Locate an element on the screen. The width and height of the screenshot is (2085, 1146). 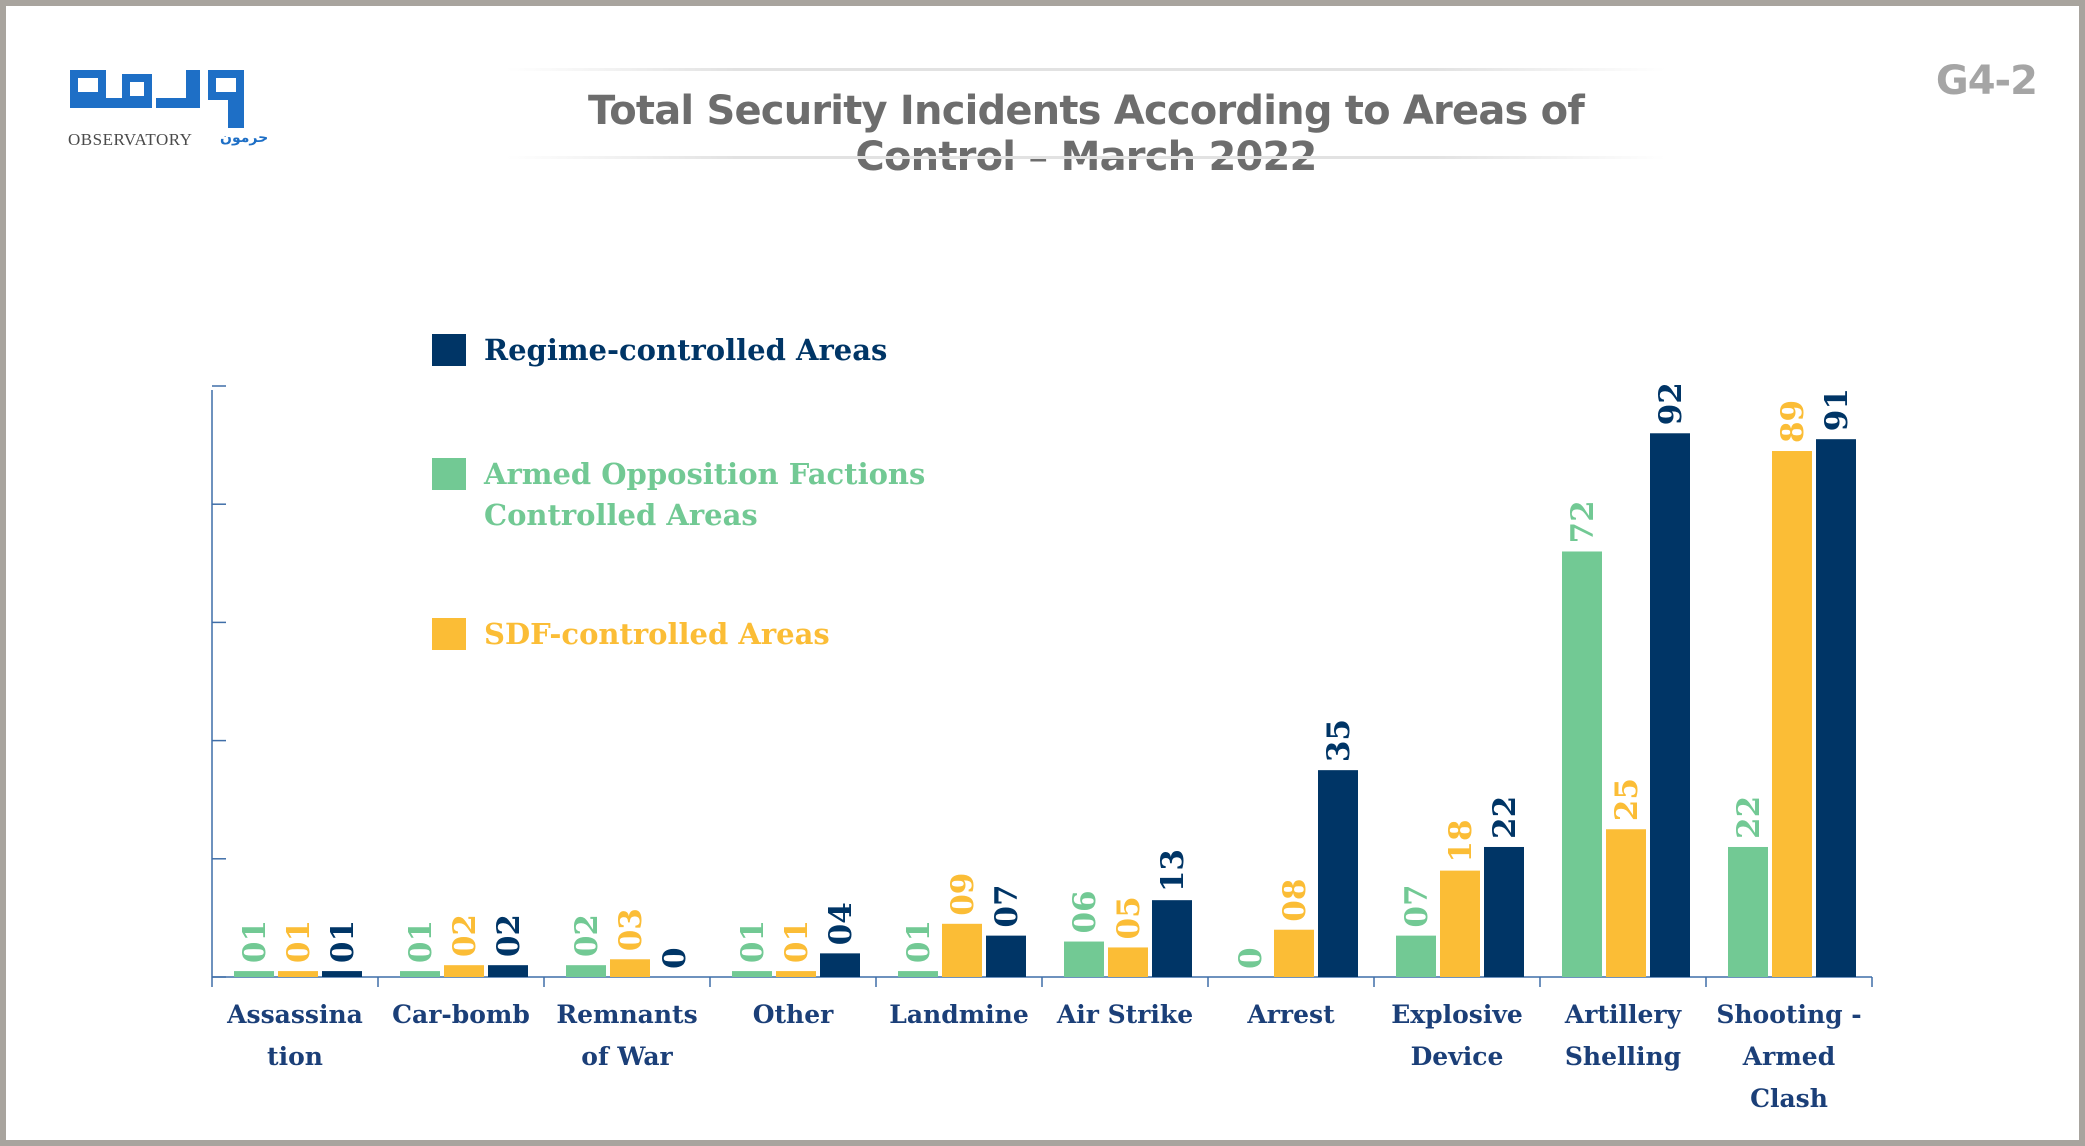
data-label: 06 is located at coordinates (1085, 911).